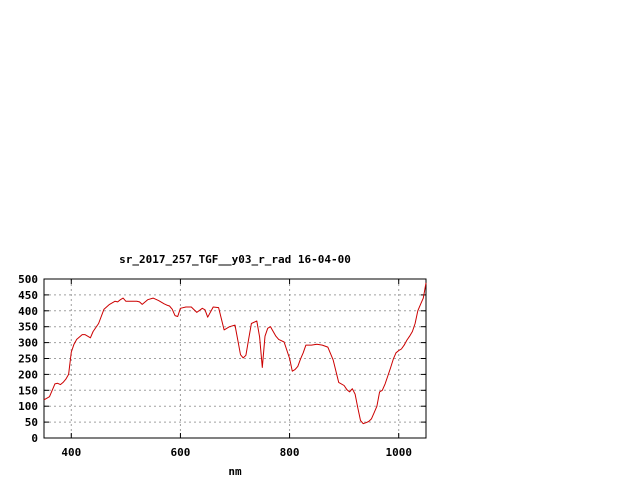 The height and width of the screenshot is (484, 640). What do you see at coordinates (28, 374) in the screenshot?
I see `y-tick-label: 200` at bounding box center [28, 374].